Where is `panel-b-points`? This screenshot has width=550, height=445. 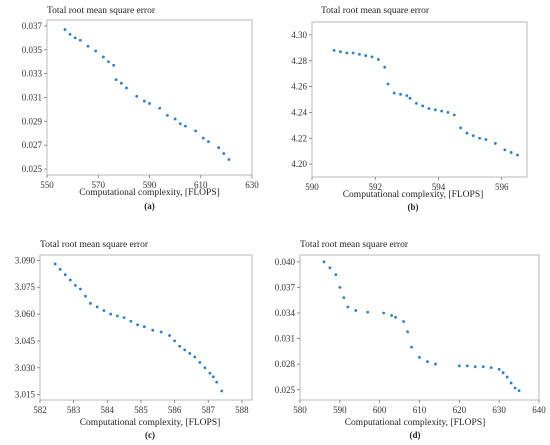
panel-b-points is located at coordinates (425, 103).